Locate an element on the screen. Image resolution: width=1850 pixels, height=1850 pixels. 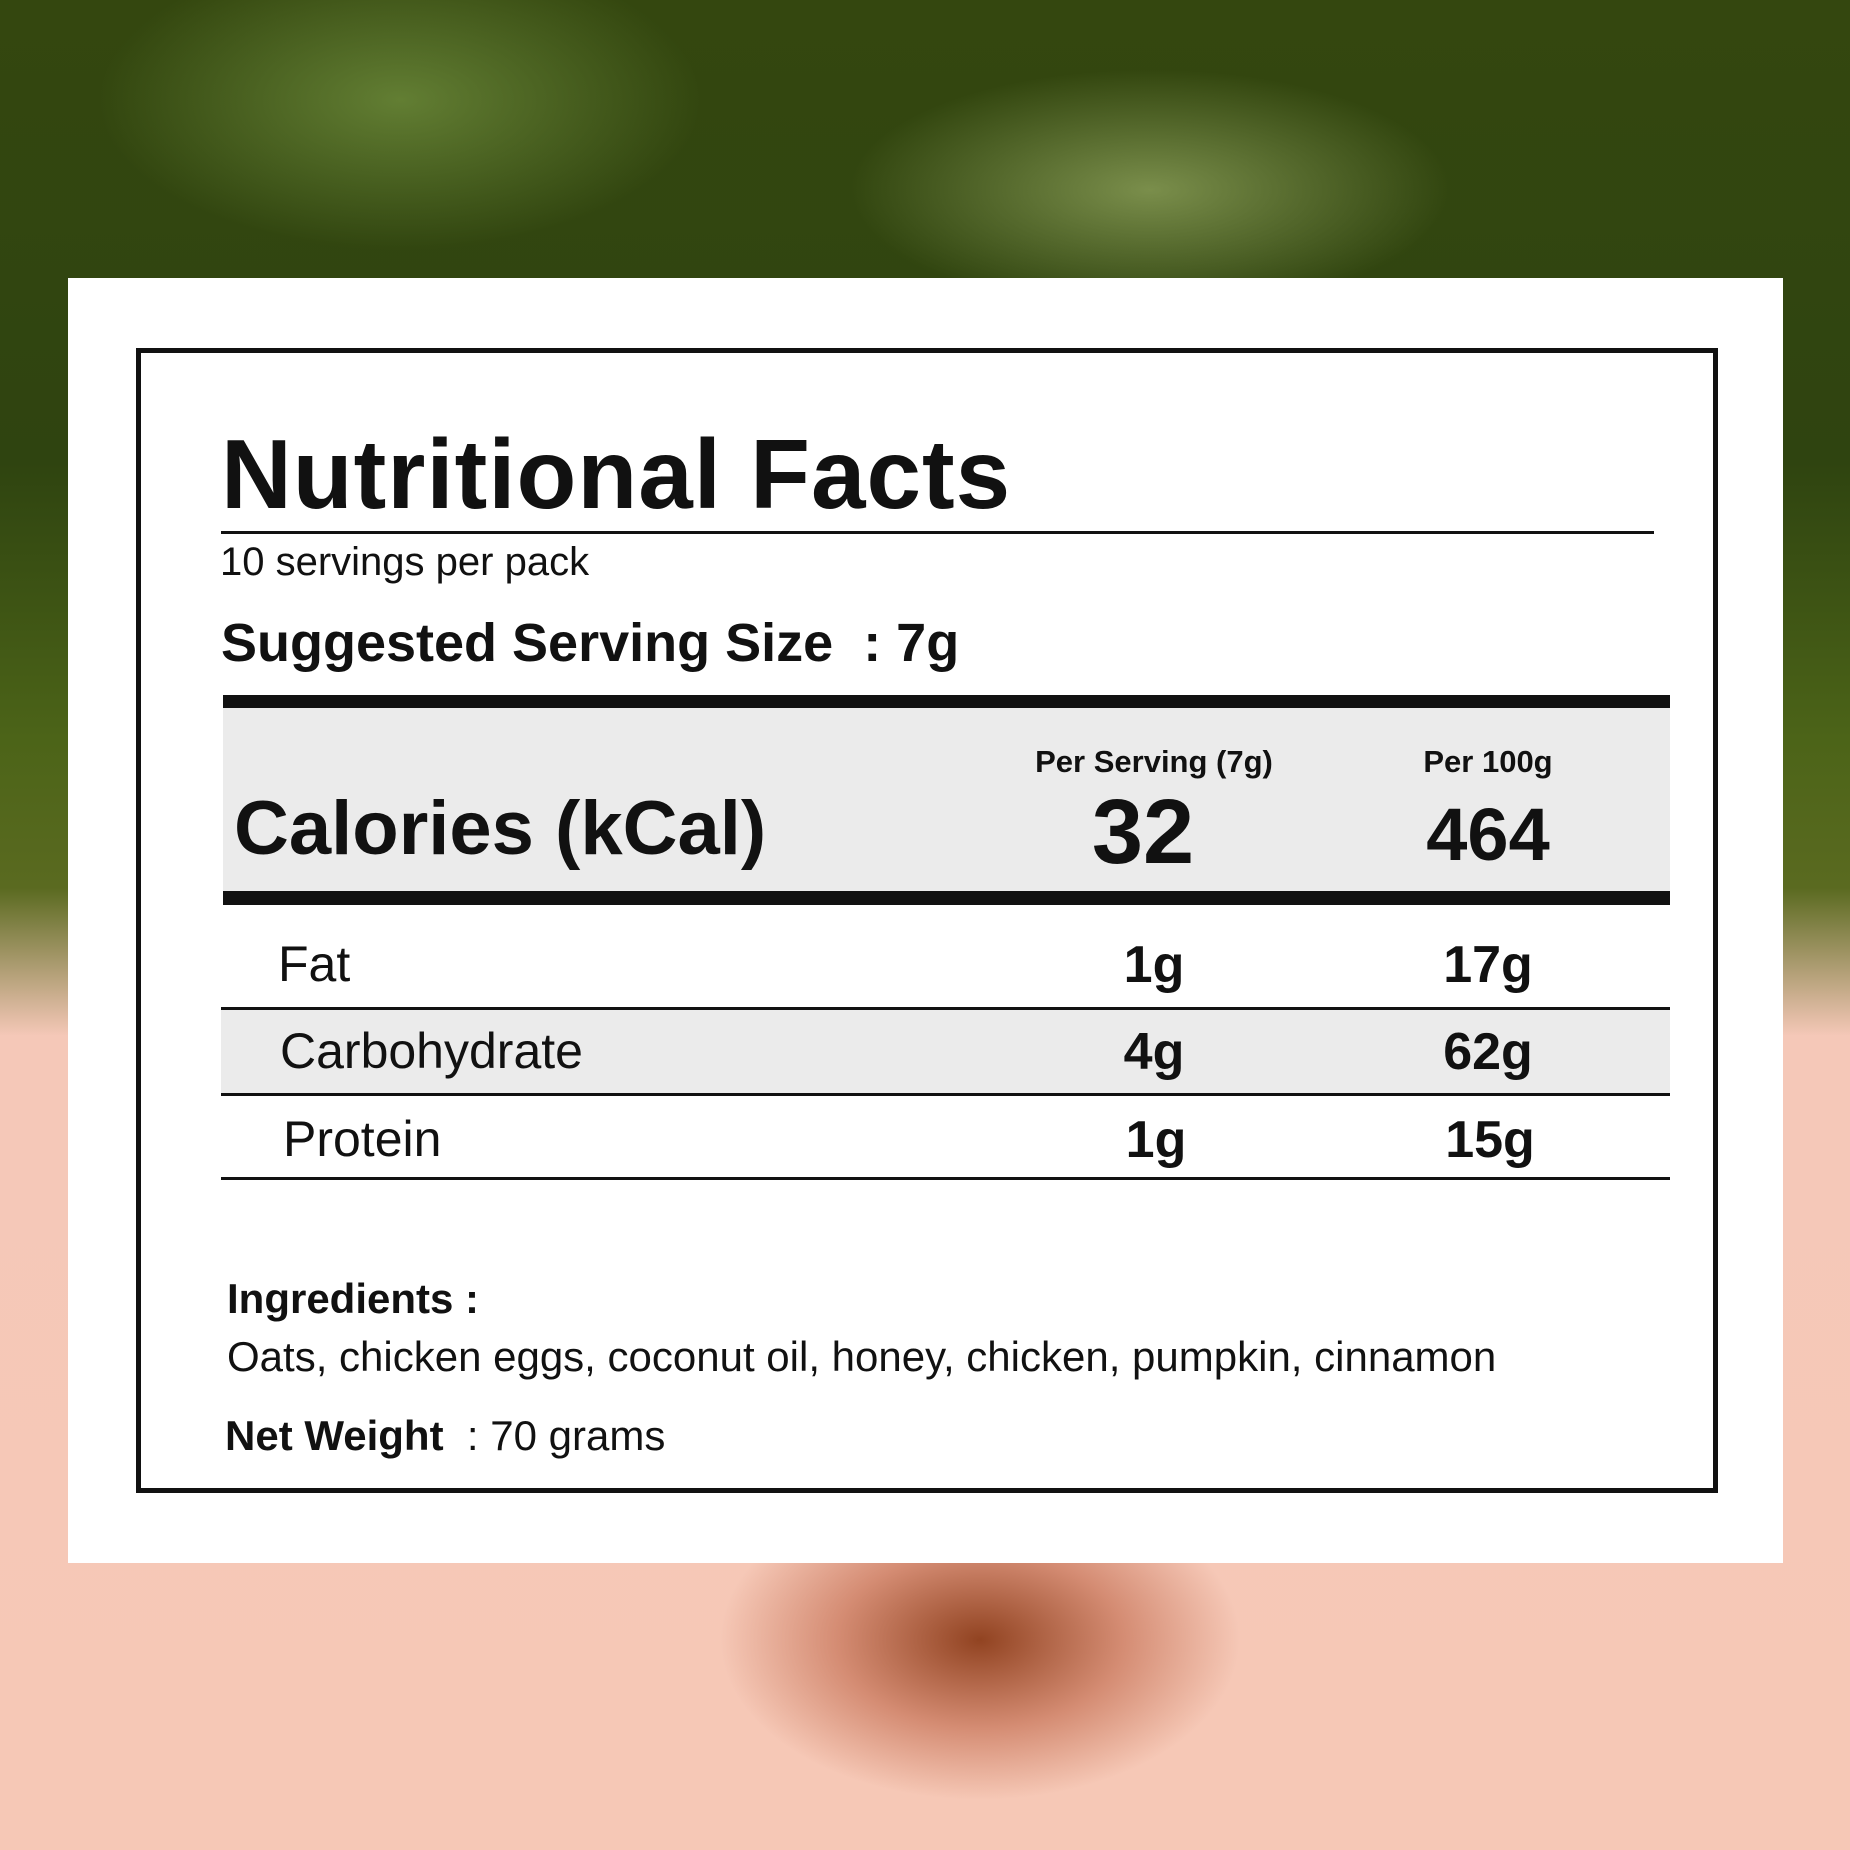
calories-per-100g: 464 is located at coordinates (1488, 834).